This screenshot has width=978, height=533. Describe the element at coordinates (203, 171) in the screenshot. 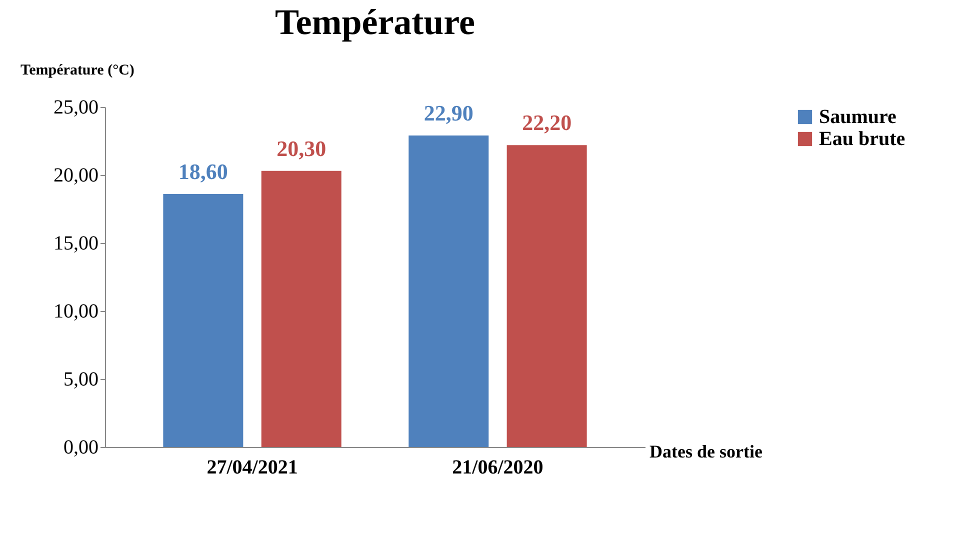

I see `data-label: 18,60` at that location.